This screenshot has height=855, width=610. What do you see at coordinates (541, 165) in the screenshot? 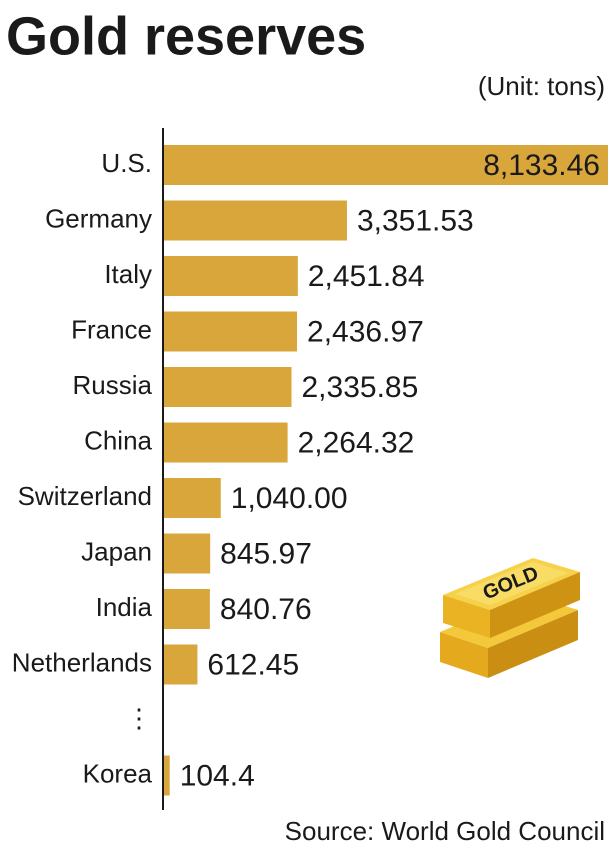
I see `value-label: 8,133.46` at bounding box center [541, 165].